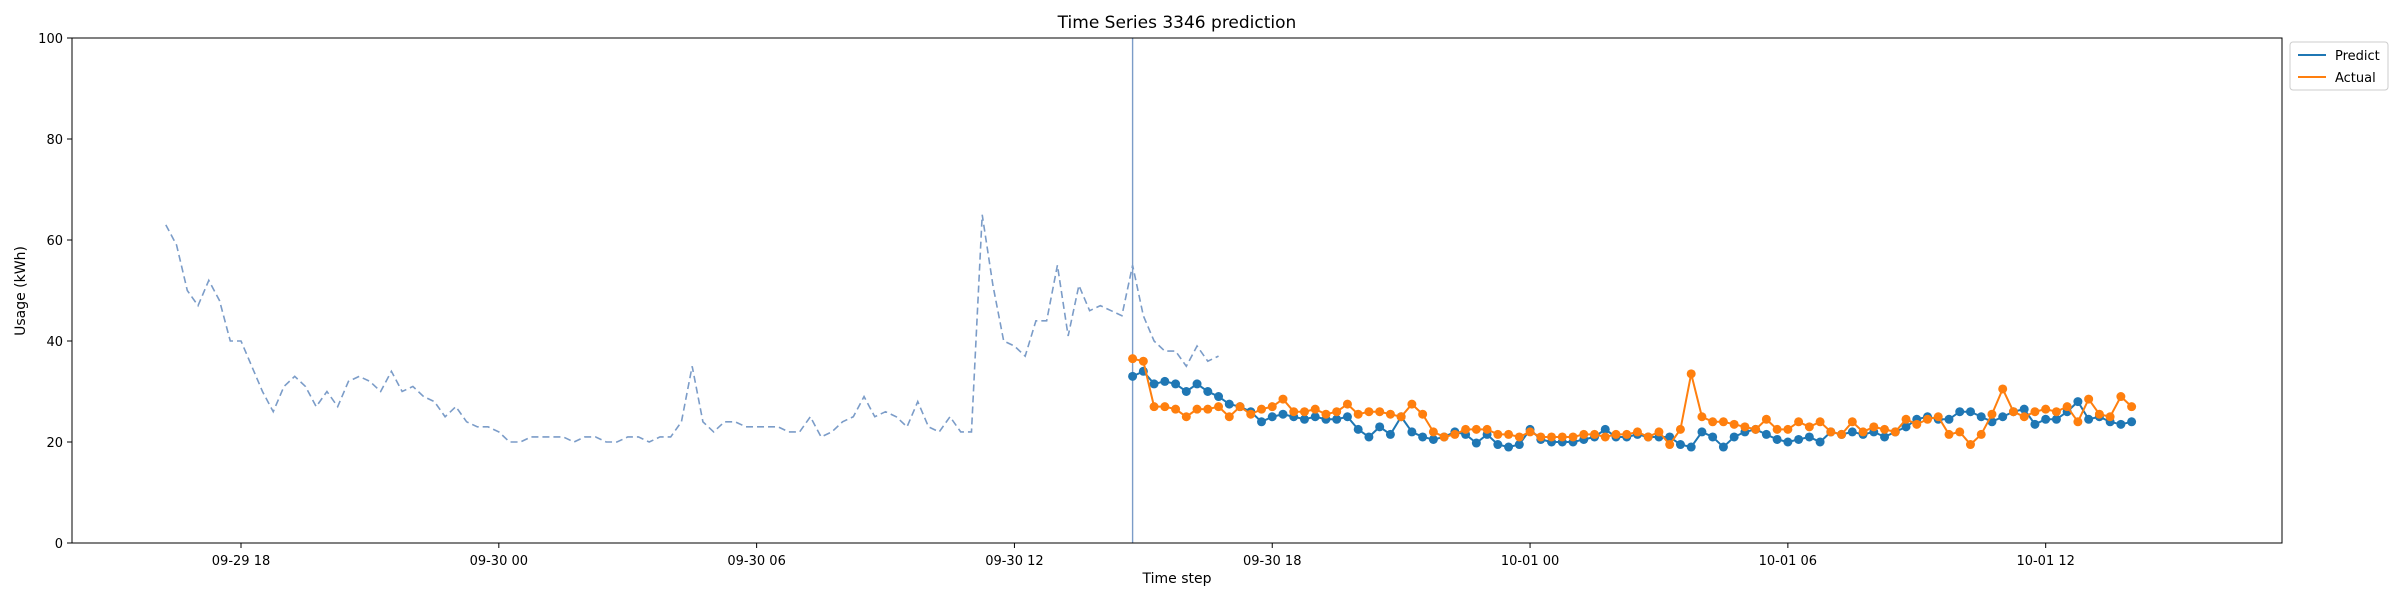 The image size is (2400, 600). Describe the element at coordinates (1272, 561) in the screenshot. I see `x-tick-label: 09-30 18` at that location.